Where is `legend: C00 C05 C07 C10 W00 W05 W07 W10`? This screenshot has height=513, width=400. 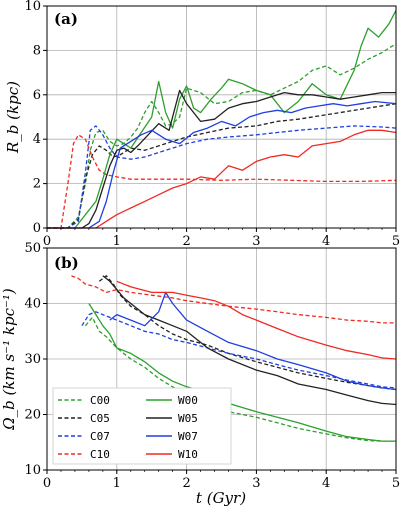
legend: C00 C05 C07 C10 W00 W05 W07 W10 is located at coordinates (142, 426).